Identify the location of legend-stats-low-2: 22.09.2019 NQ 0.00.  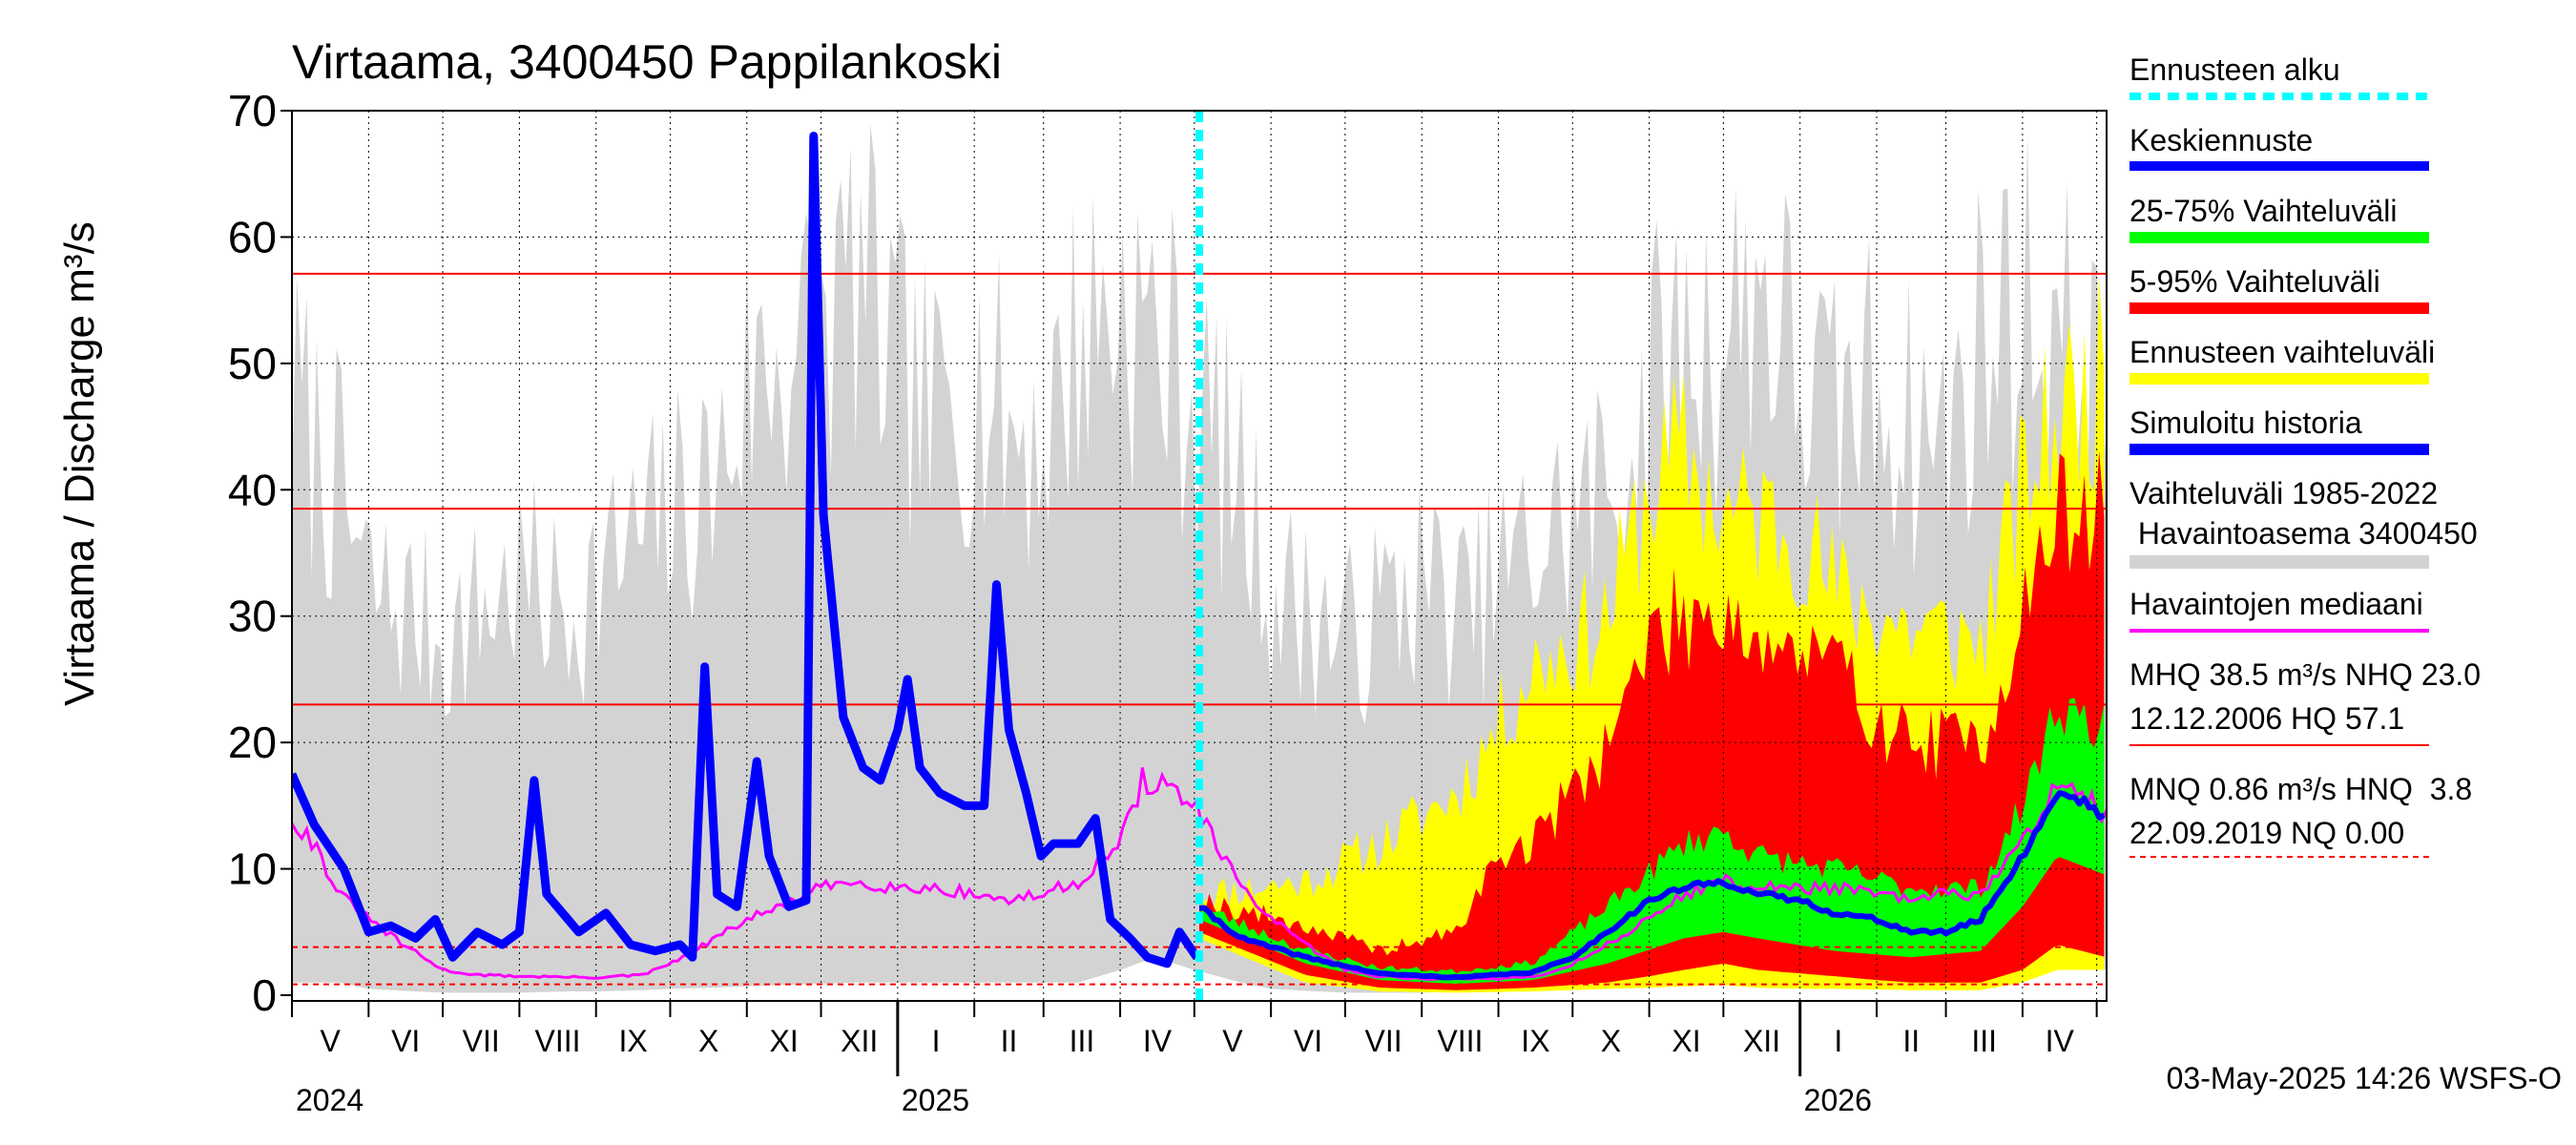
(2266, 833).